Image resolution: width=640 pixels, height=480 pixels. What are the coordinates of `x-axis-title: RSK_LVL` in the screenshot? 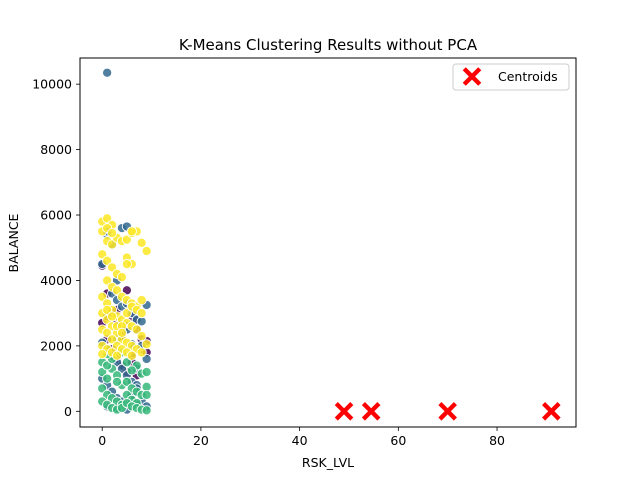 It's located at (328, 462).